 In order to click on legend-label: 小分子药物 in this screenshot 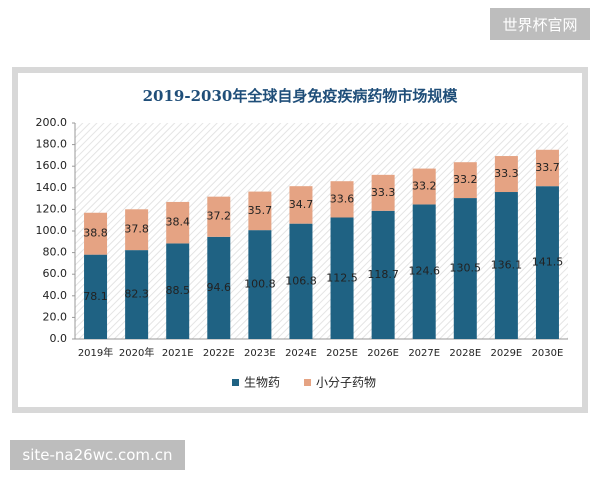, I will do `click(346, 383)`.